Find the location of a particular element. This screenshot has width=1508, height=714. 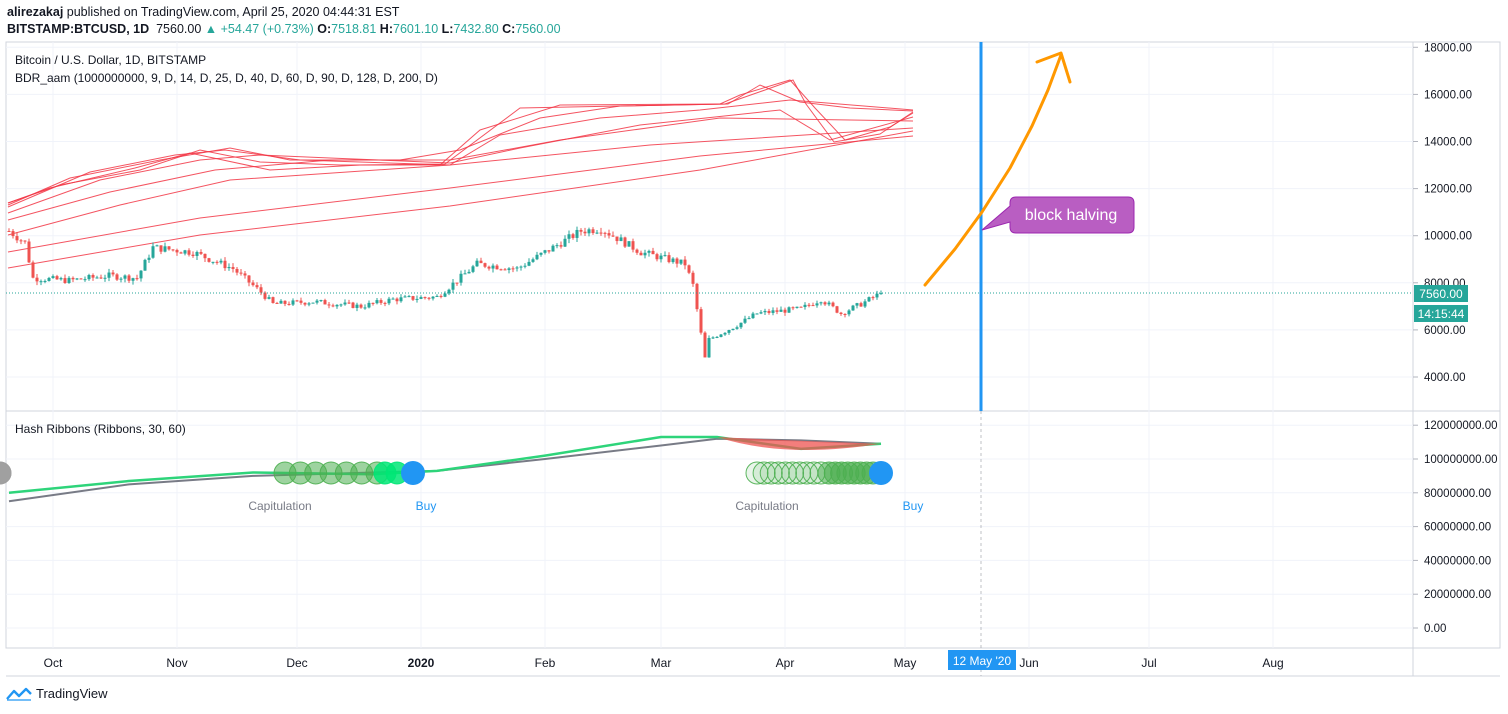

time-tick-label: Jun is located at coordinates (1028, 663).